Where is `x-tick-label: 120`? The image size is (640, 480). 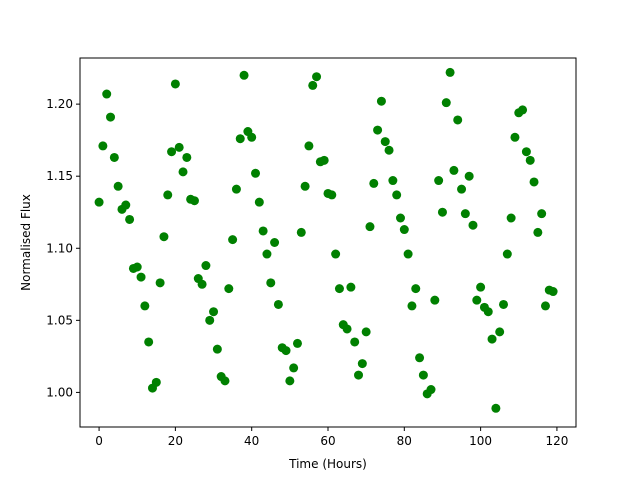 x-tick-label: 120 is located at coordinates (556, 441).